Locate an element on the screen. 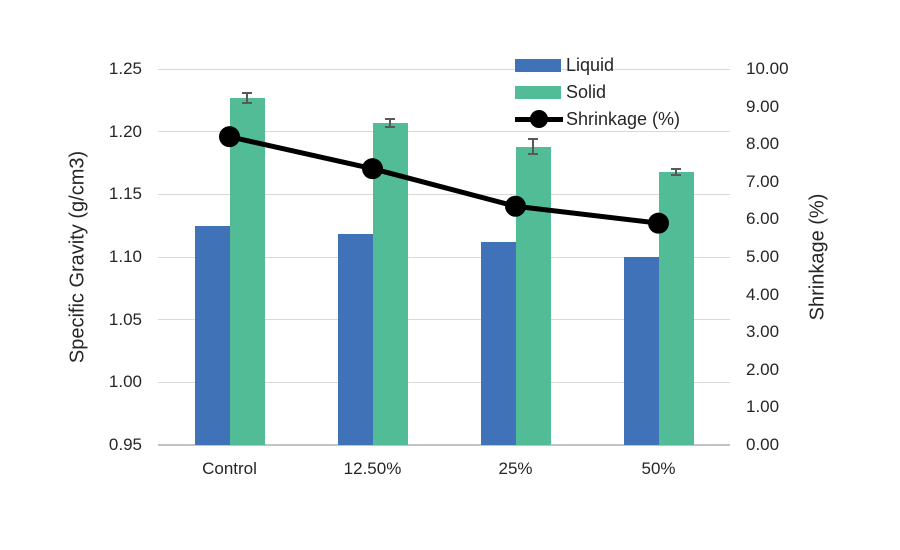 This screenshot has width=900, height=550. left-axis-tick-label: 1.10 is located at coordinates (125, 256).